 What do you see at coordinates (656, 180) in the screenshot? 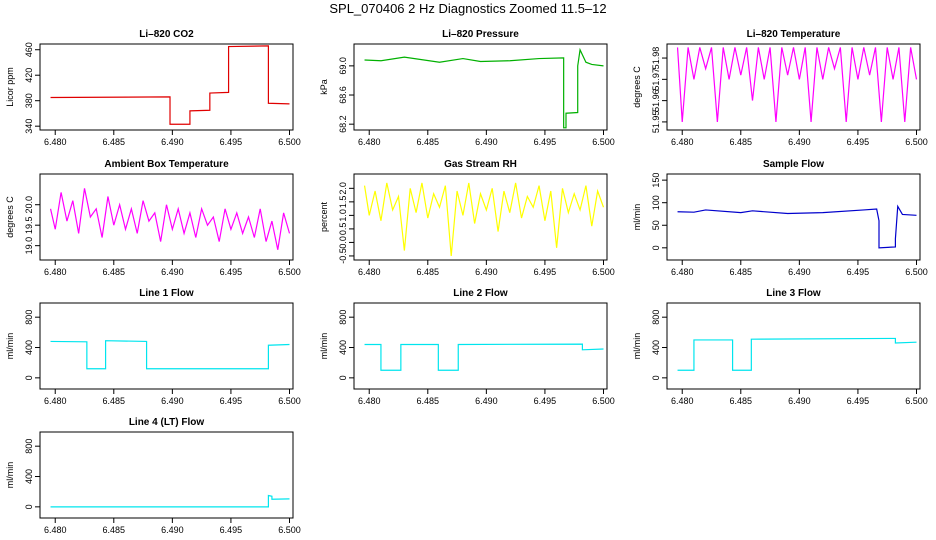
I see `y-tick-label: 150` at bounding box center [656, 180].